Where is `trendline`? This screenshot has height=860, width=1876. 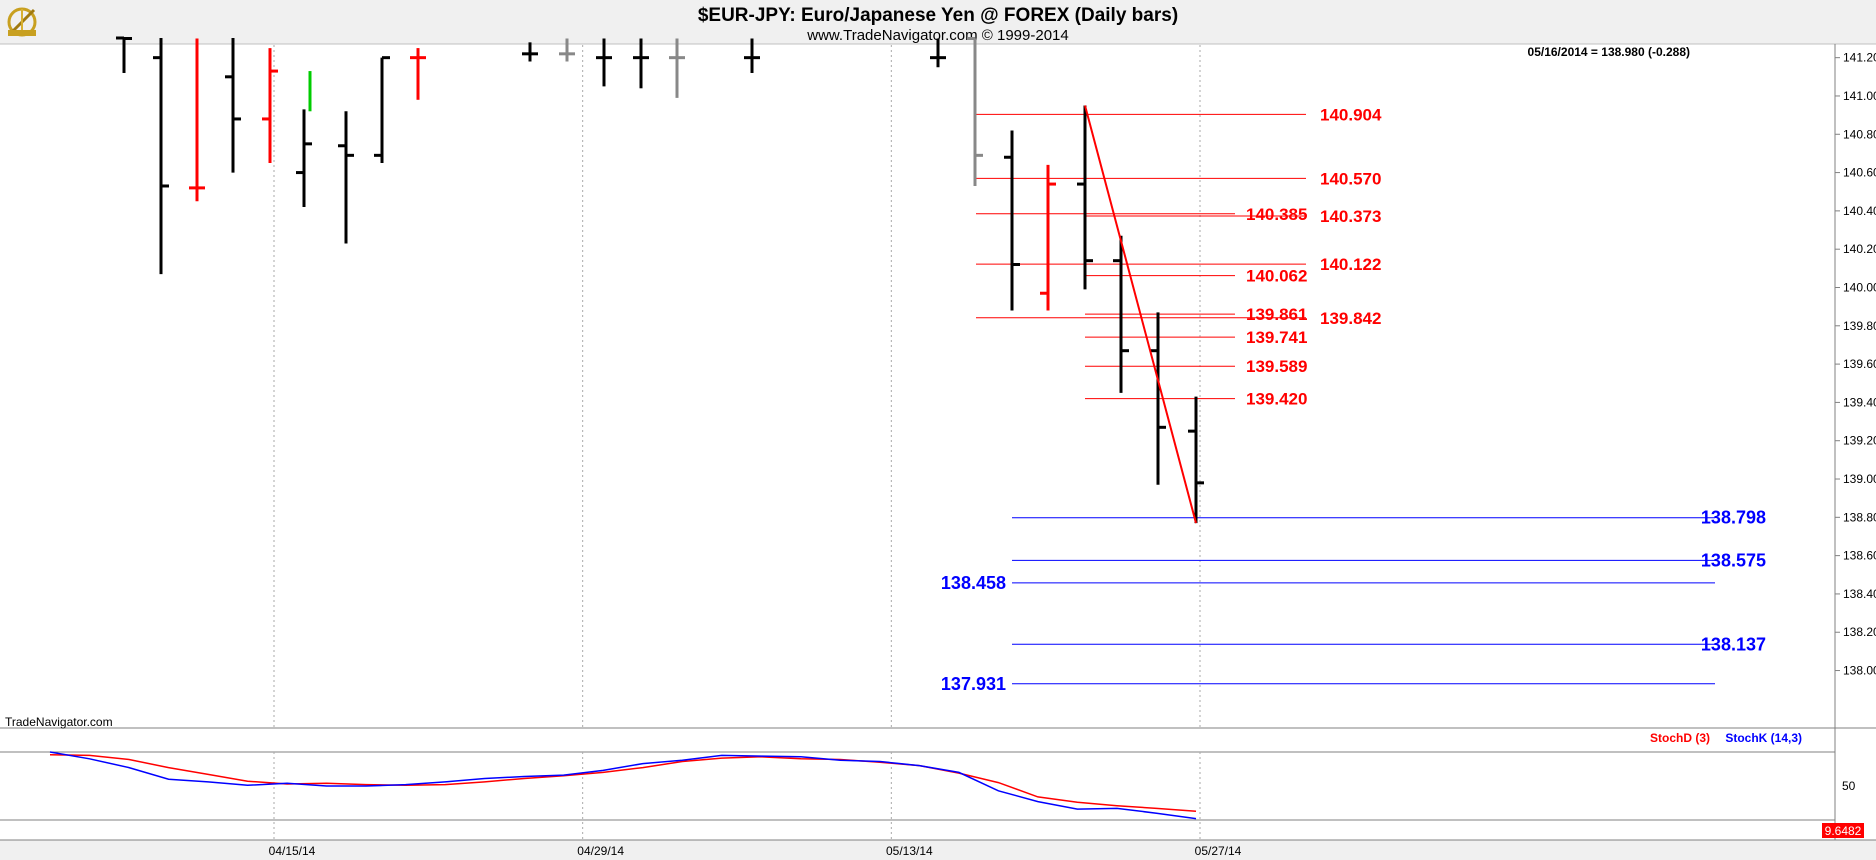 trendline is located at coordinates (1140, 314).